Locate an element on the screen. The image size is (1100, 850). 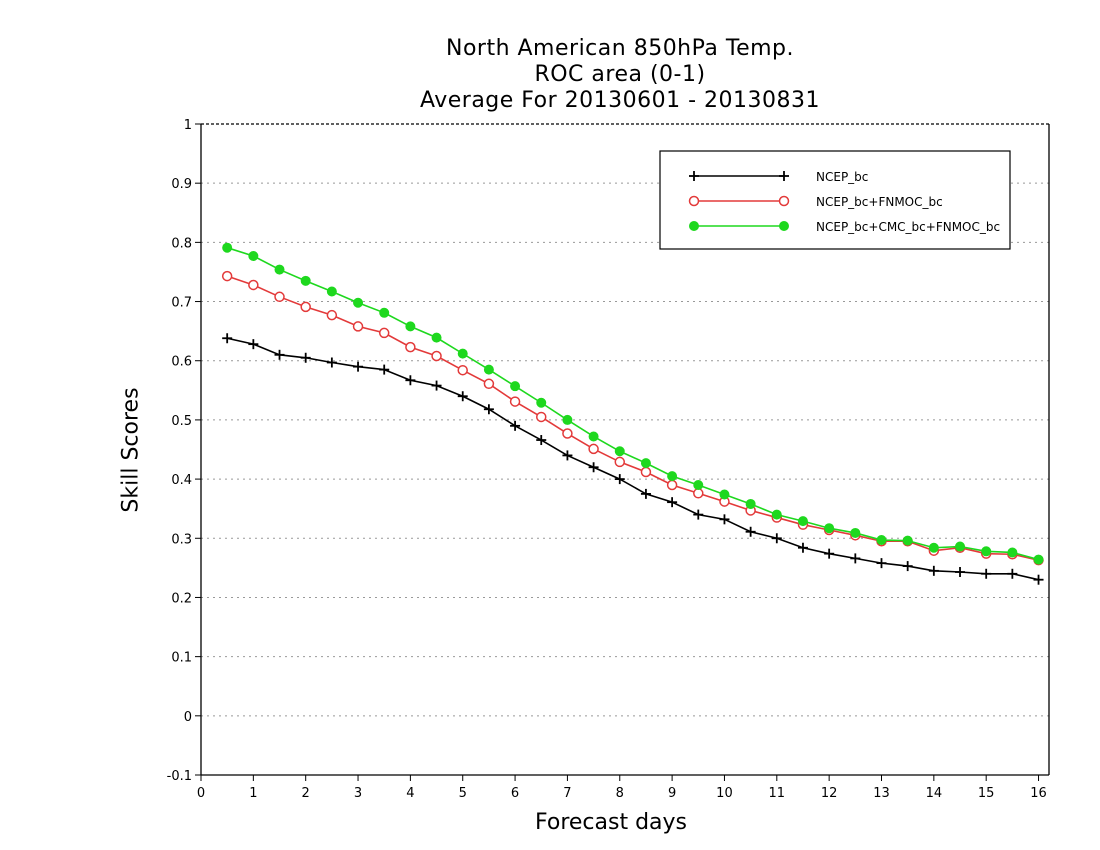
y-tick-label: -0.1 is located at coordinates (179, 776).